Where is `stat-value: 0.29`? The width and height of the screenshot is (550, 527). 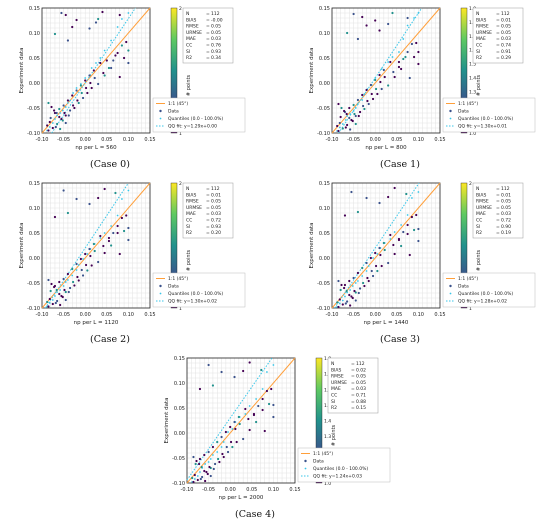 stat-value: 0.29 is located at coordinates (506, 58).